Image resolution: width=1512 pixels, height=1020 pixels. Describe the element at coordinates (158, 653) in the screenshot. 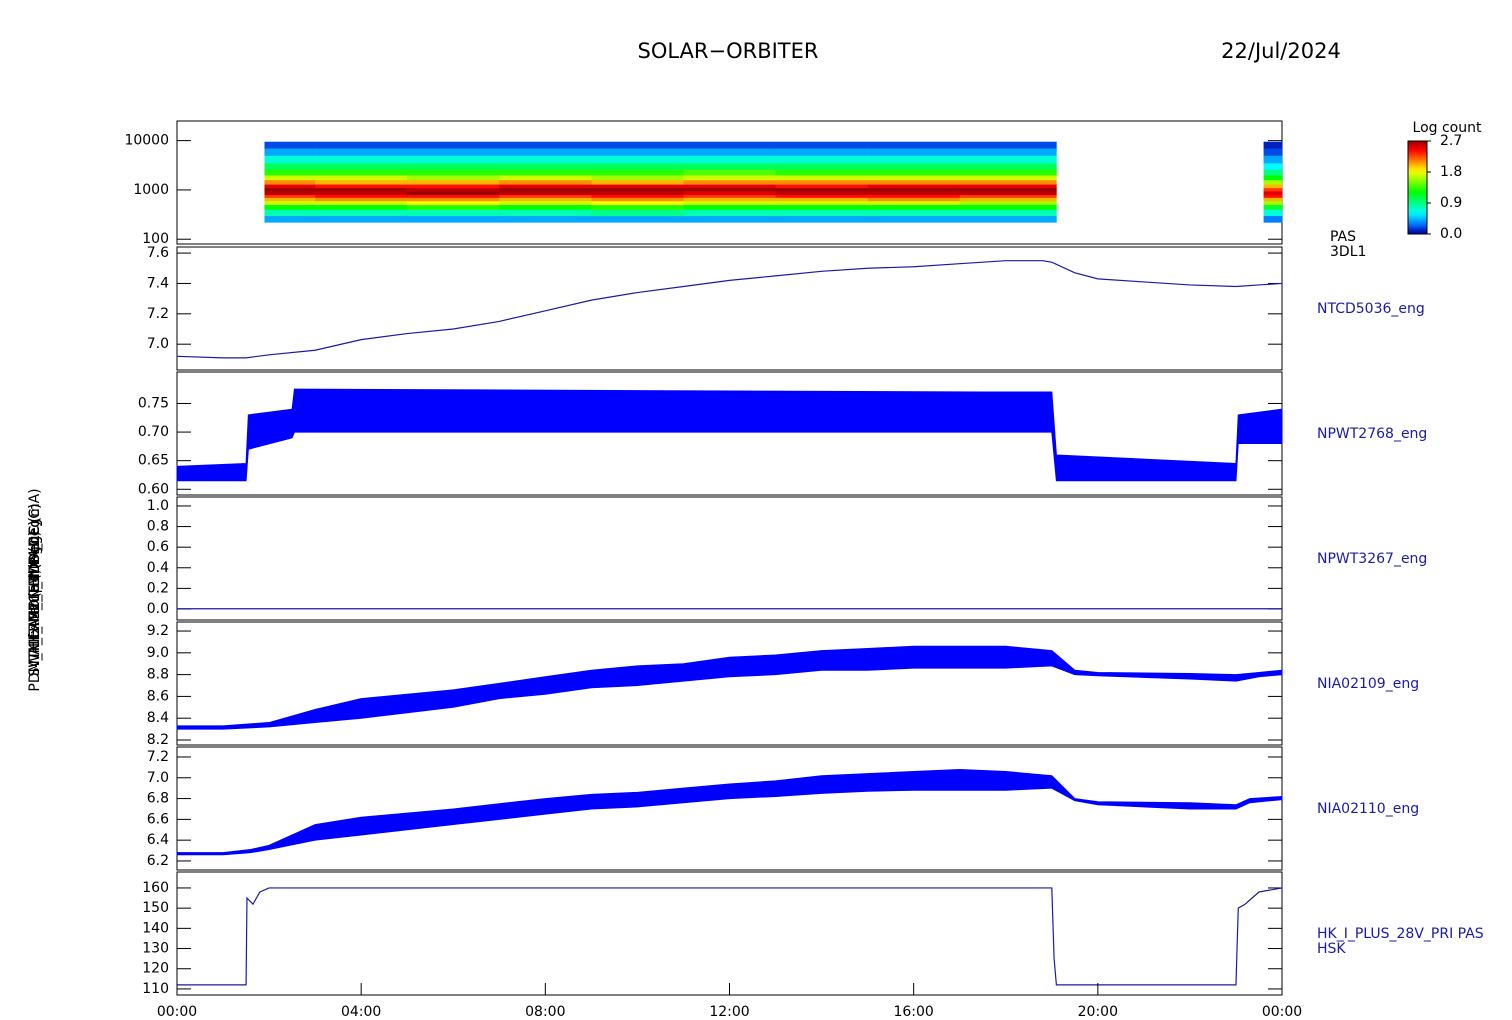

I see `y-tick-label: 9.0` at that location.